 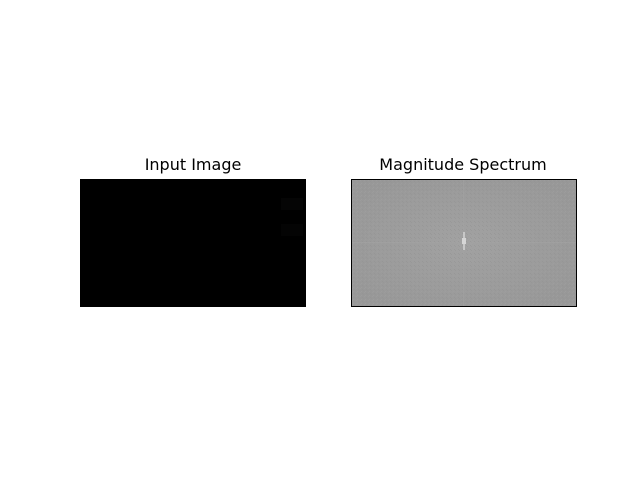 I want to click on input-image-fill, so click(x=193, y=243).